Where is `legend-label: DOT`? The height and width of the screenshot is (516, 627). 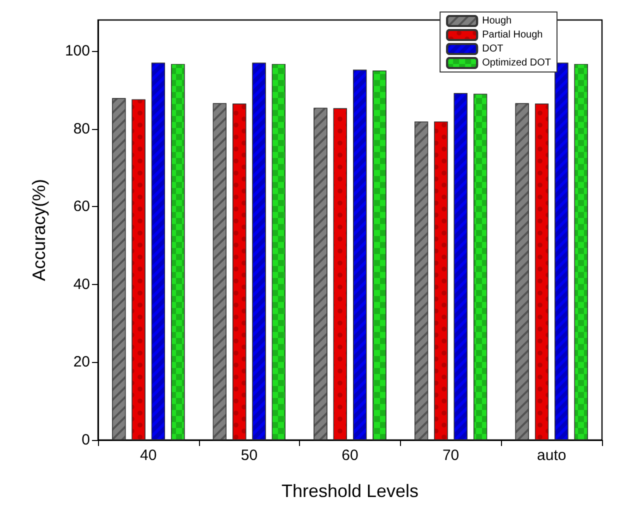 legend-label: DOT is located at coordinates (493, 49).